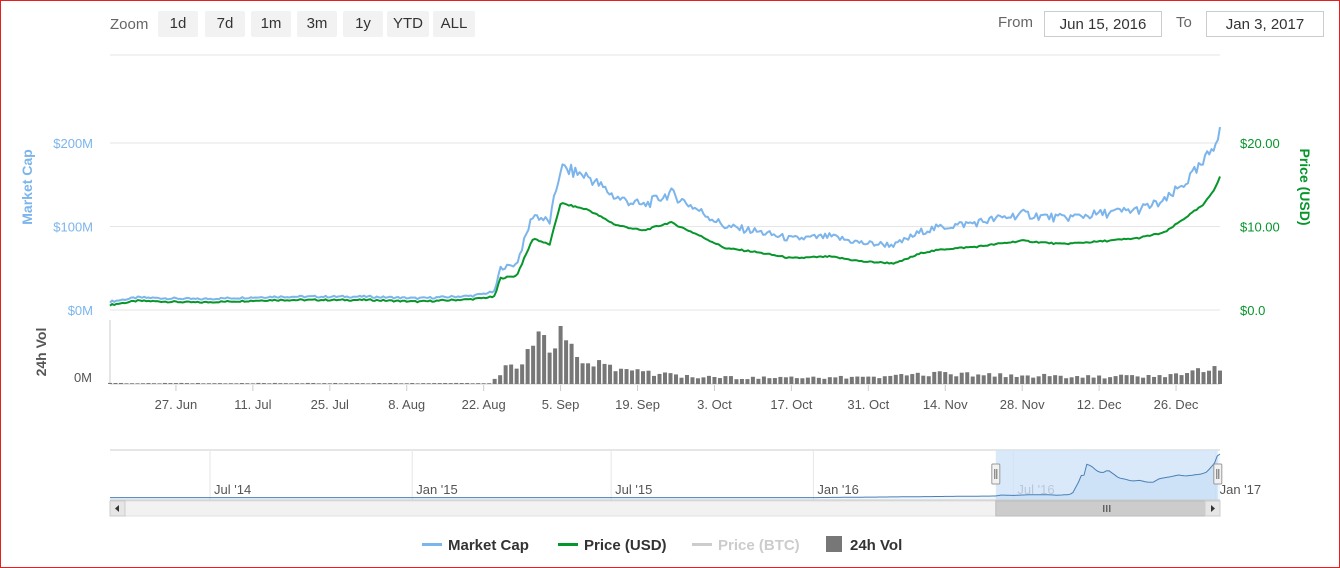 The image size is (1340, 568). Describe the element at coordinates (1265, 24) in the screenshot. I see `to-date-input: Jan 3, 2017` at that location.